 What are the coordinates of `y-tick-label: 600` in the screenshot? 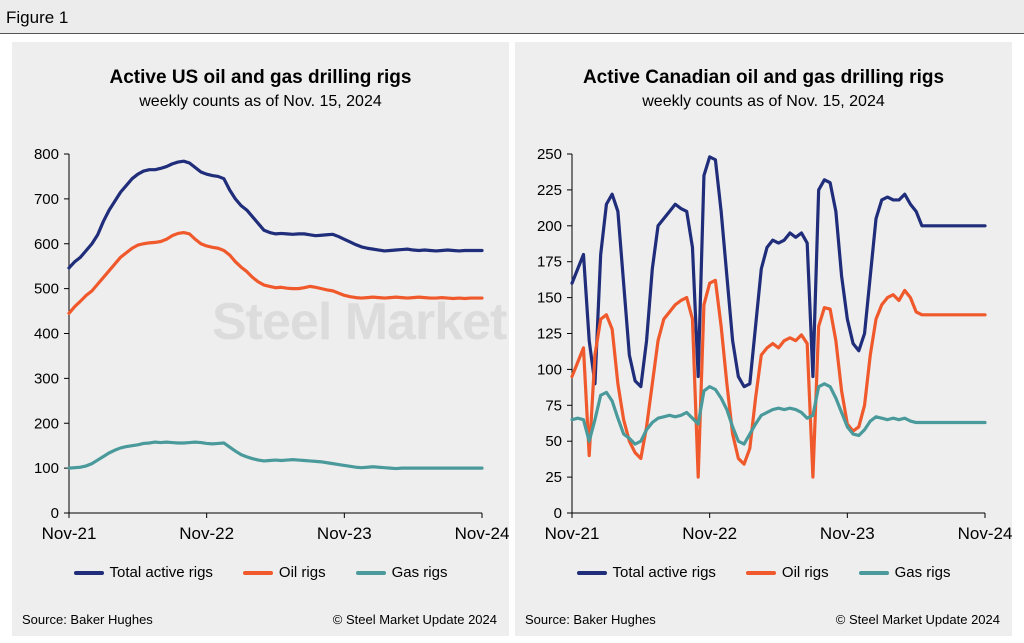 It's located at (46, 244).